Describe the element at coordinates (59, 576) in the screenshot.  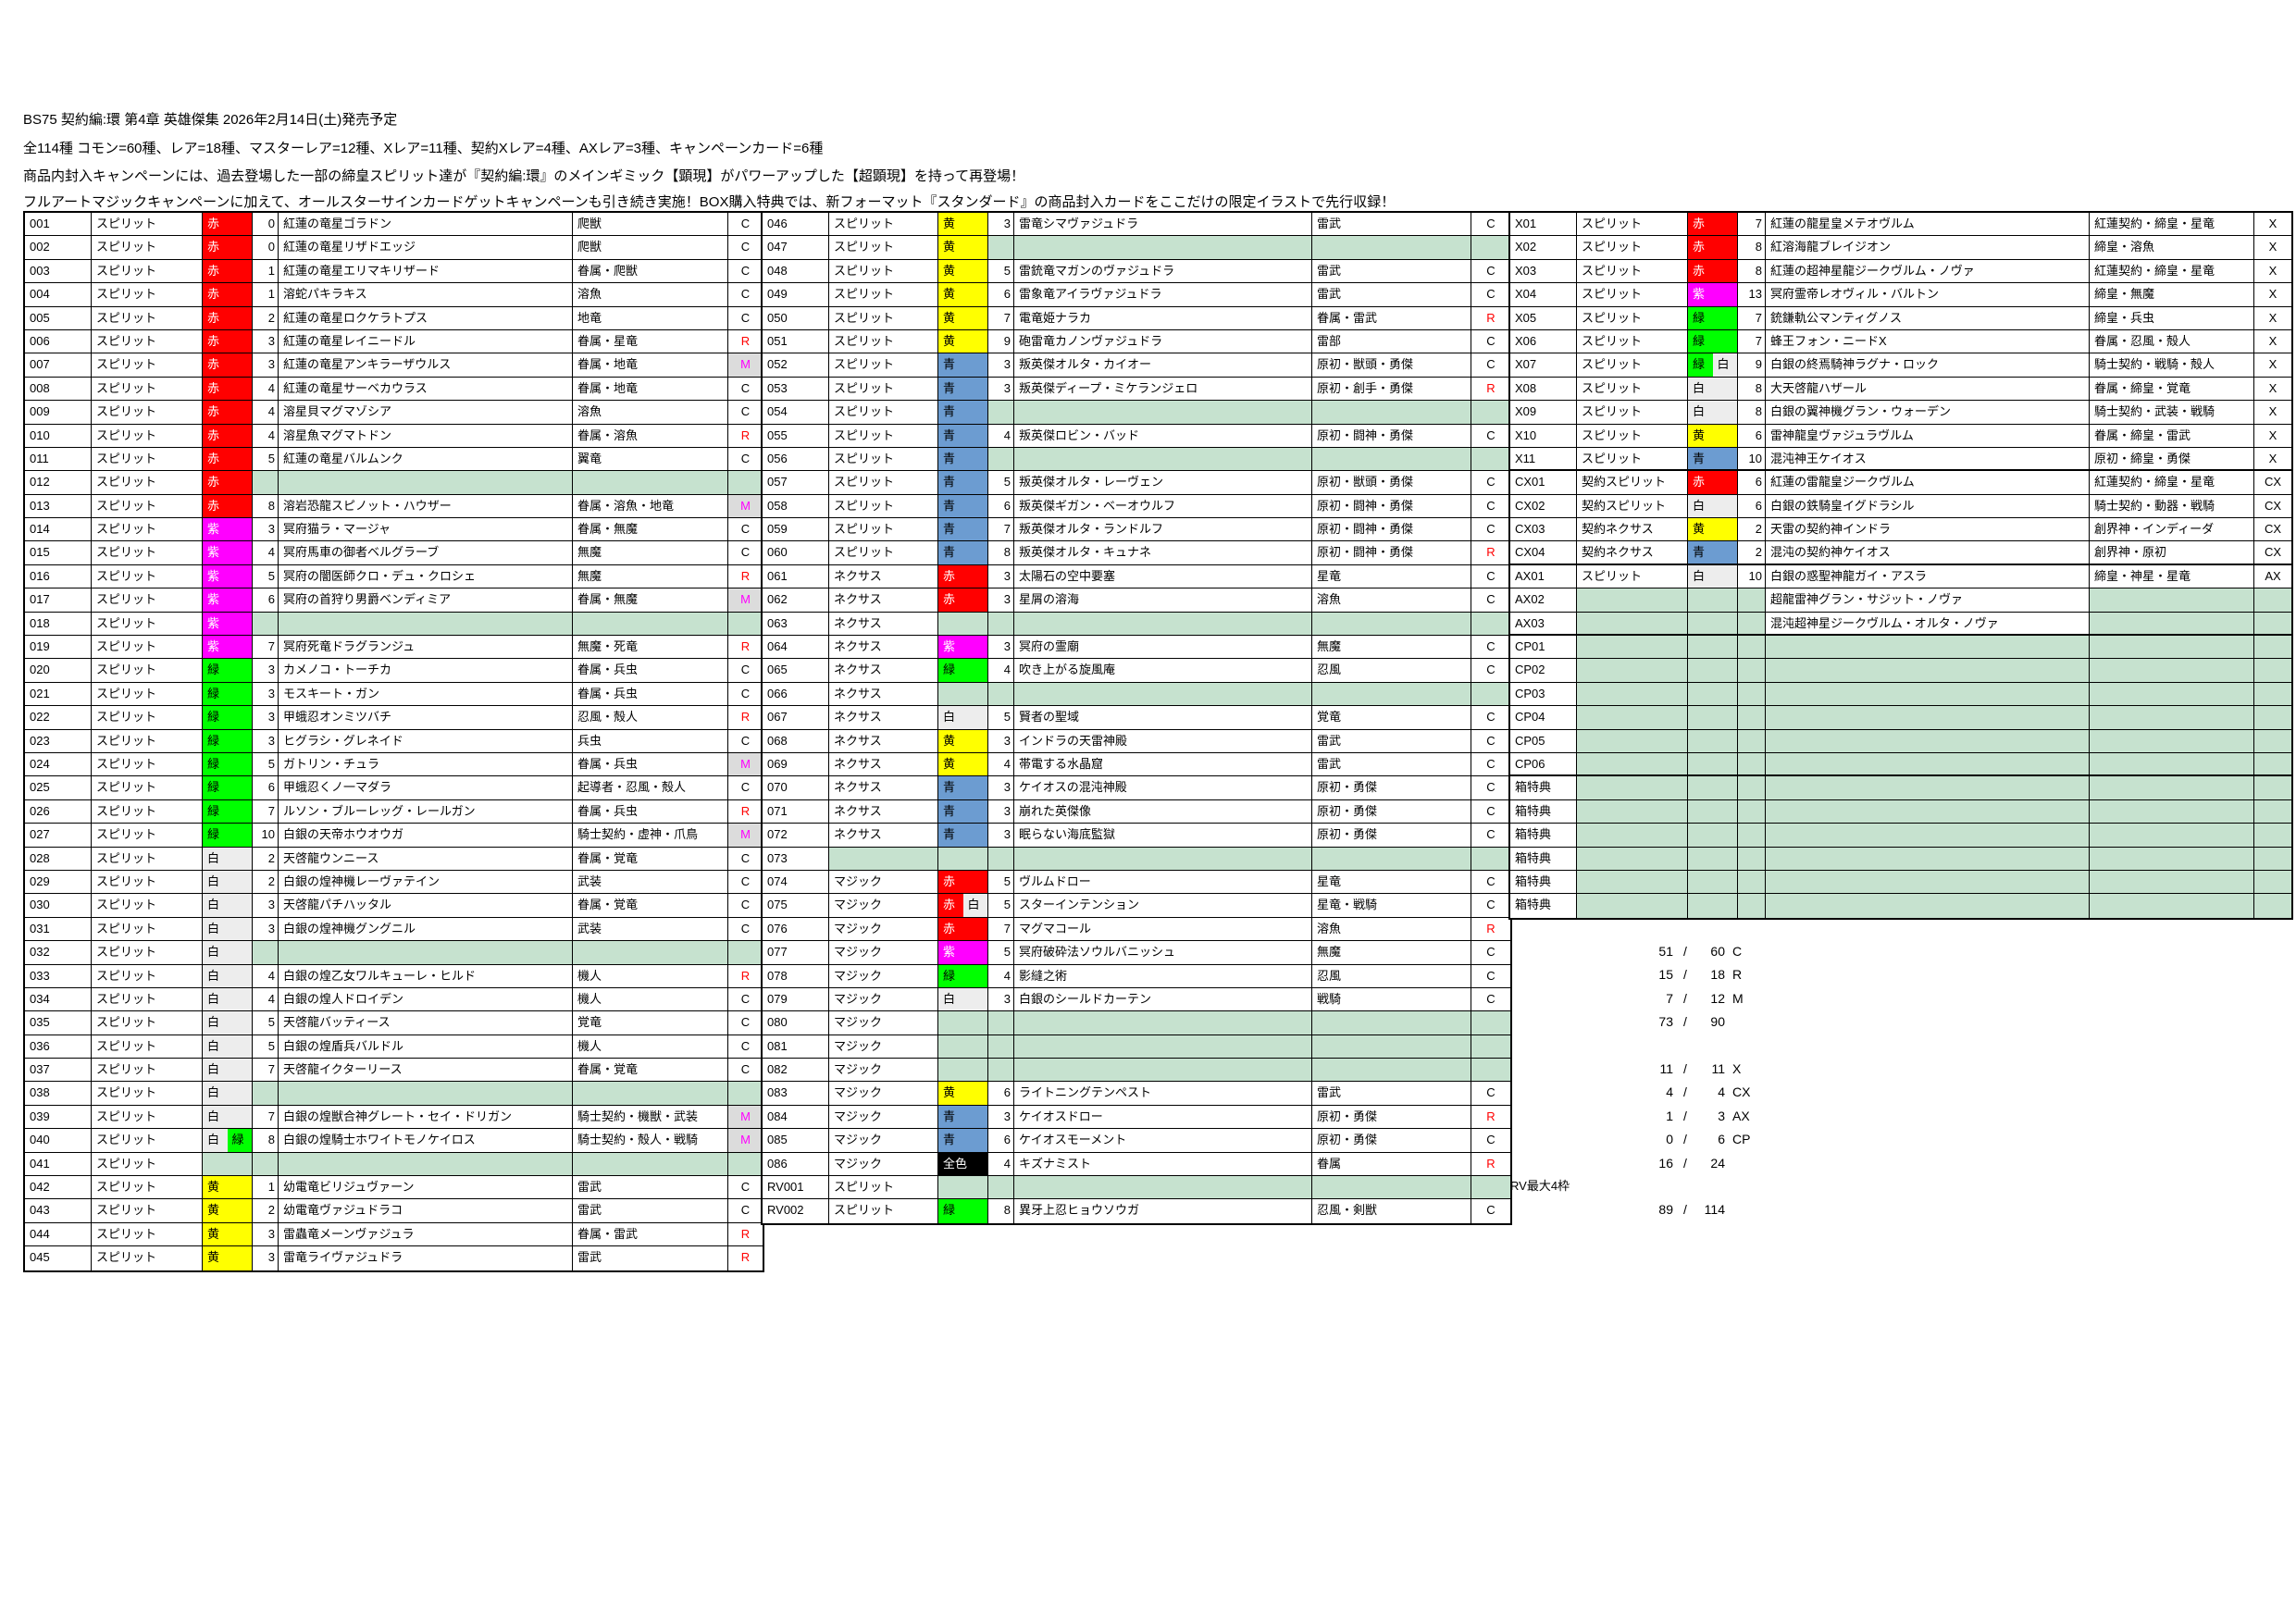
I see `cell-num: 016` at that location.